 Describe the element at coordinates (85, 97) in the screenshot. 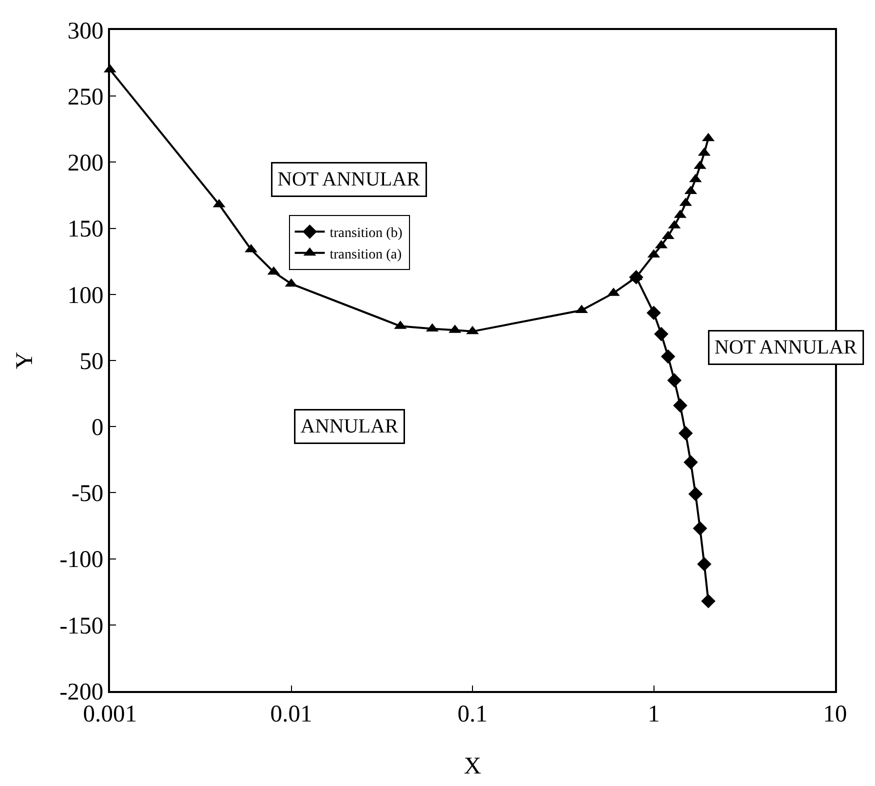

I see `y-tick-label: 250` at that location.